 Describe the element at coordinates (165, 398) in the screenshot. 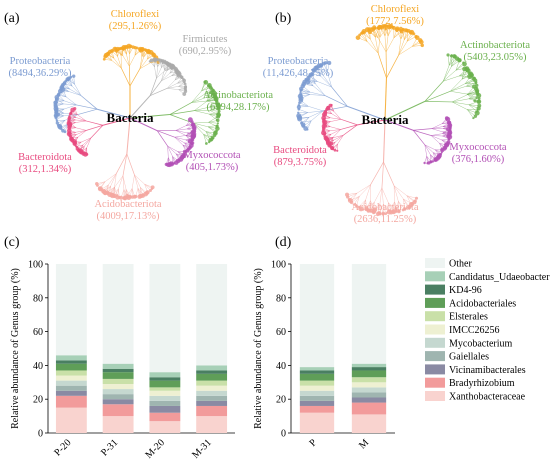

I see `bar-segment-mycobacterium` at that location.